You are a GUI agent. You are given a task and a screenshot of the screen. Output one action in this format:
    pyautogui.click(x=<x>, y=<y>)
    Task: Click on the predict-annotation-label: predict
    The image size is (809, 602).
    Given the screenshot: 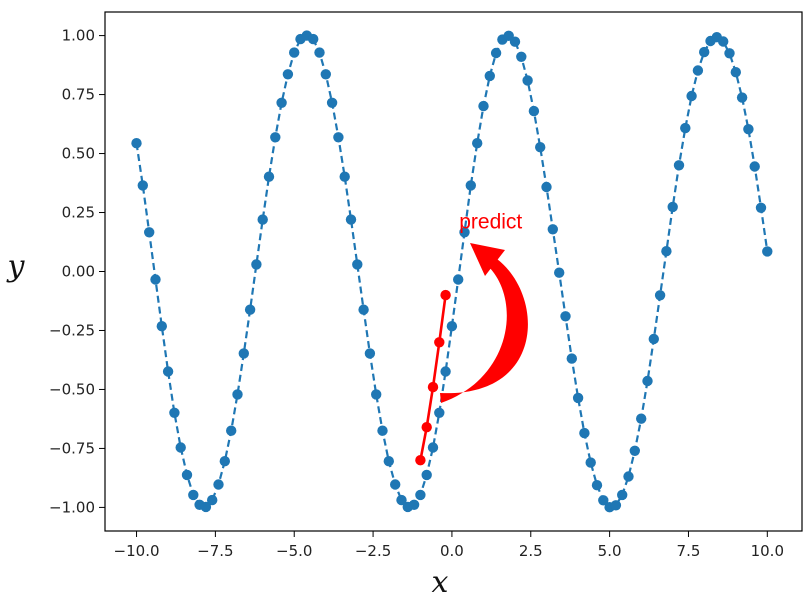 What is the action you would take?
    pyautogui.click(x=490, y=221)
    